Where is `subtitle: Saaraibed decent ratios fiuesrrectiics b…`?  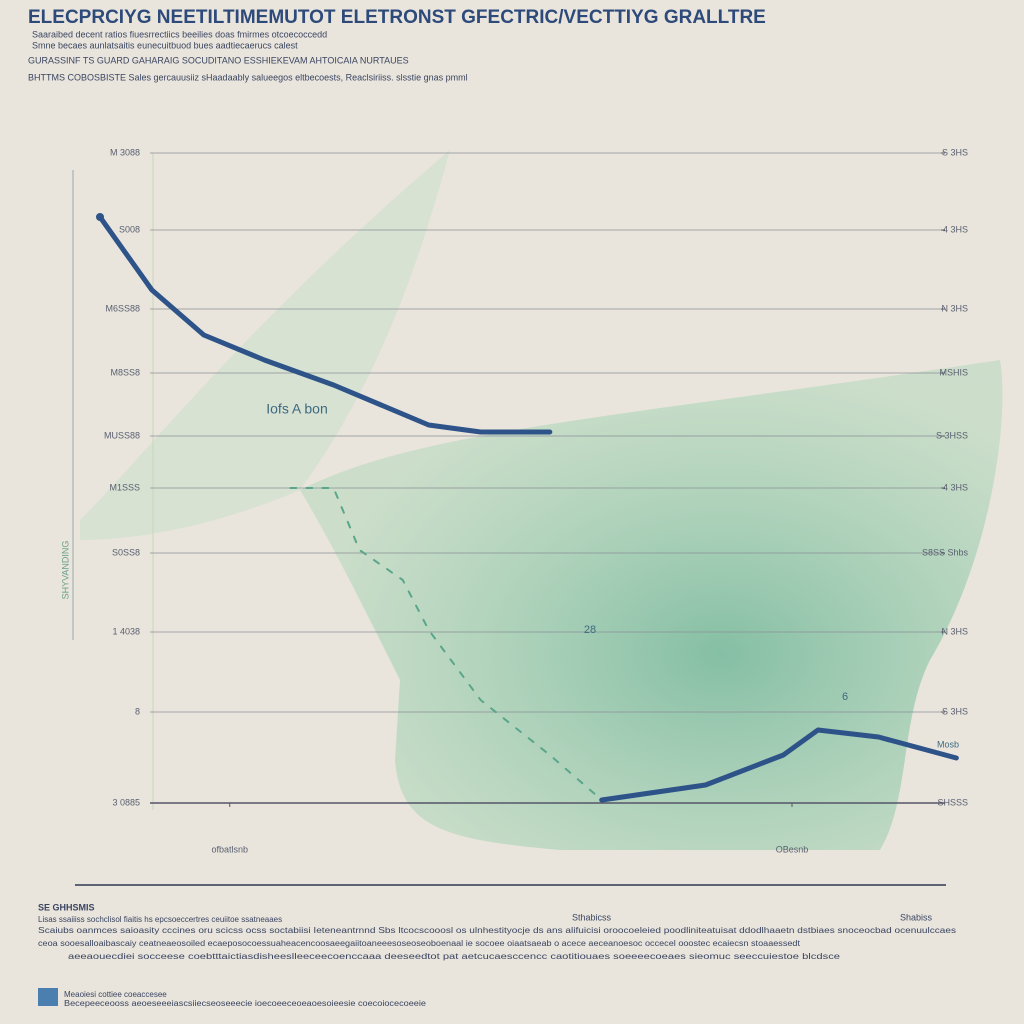 subtitle: Saaraibed decent ratios fiuesrrectiics b… is located at coordinates (179, 34).